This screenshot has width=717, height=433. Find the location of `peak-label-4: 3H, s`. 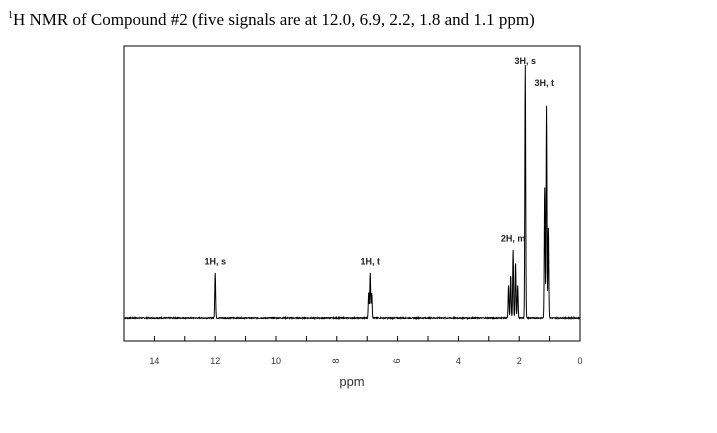

peak-label-4: 3H, s is located at coordinates (526, 61).